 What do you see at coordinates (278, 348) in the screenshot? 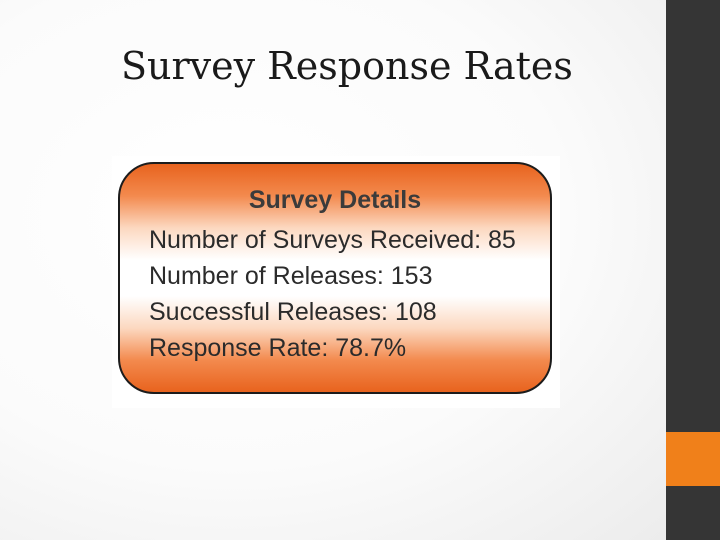
I see `response-rate-line: Response Rate: 78.7%` at bounding box center [278, 348].